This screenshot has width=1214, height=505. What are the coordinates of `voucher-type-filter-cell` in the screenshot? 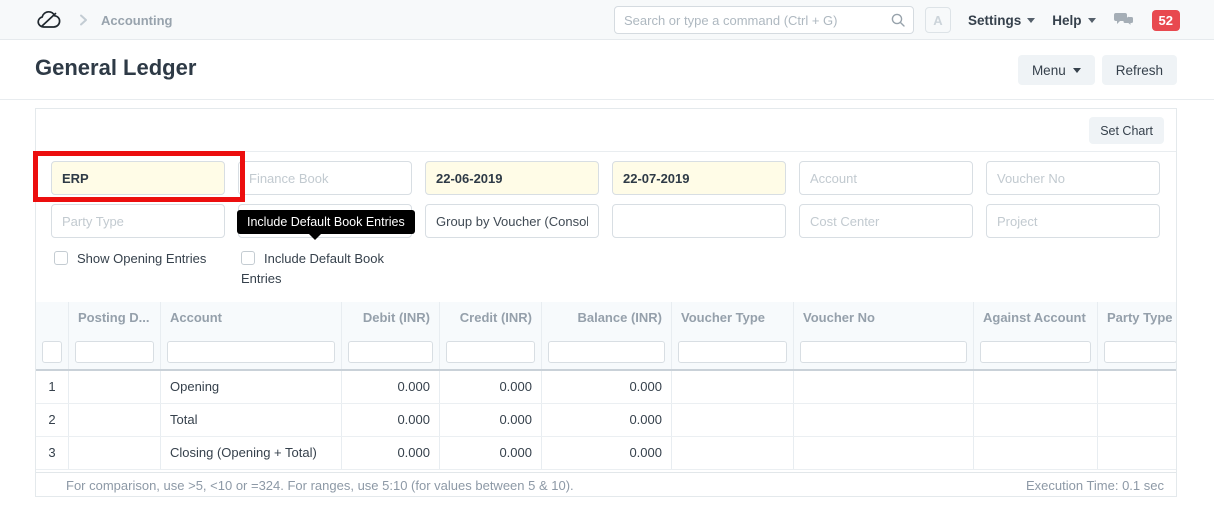 It's located at (733, 352).